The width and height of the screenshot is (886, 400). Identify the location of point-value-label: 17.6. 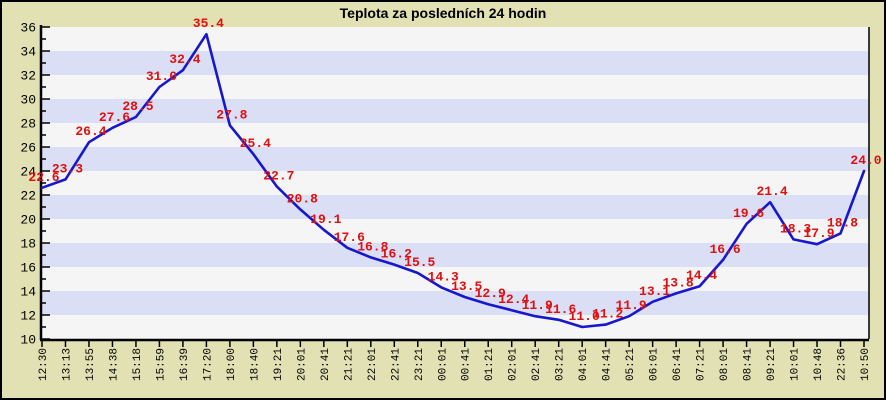
(349, 237).